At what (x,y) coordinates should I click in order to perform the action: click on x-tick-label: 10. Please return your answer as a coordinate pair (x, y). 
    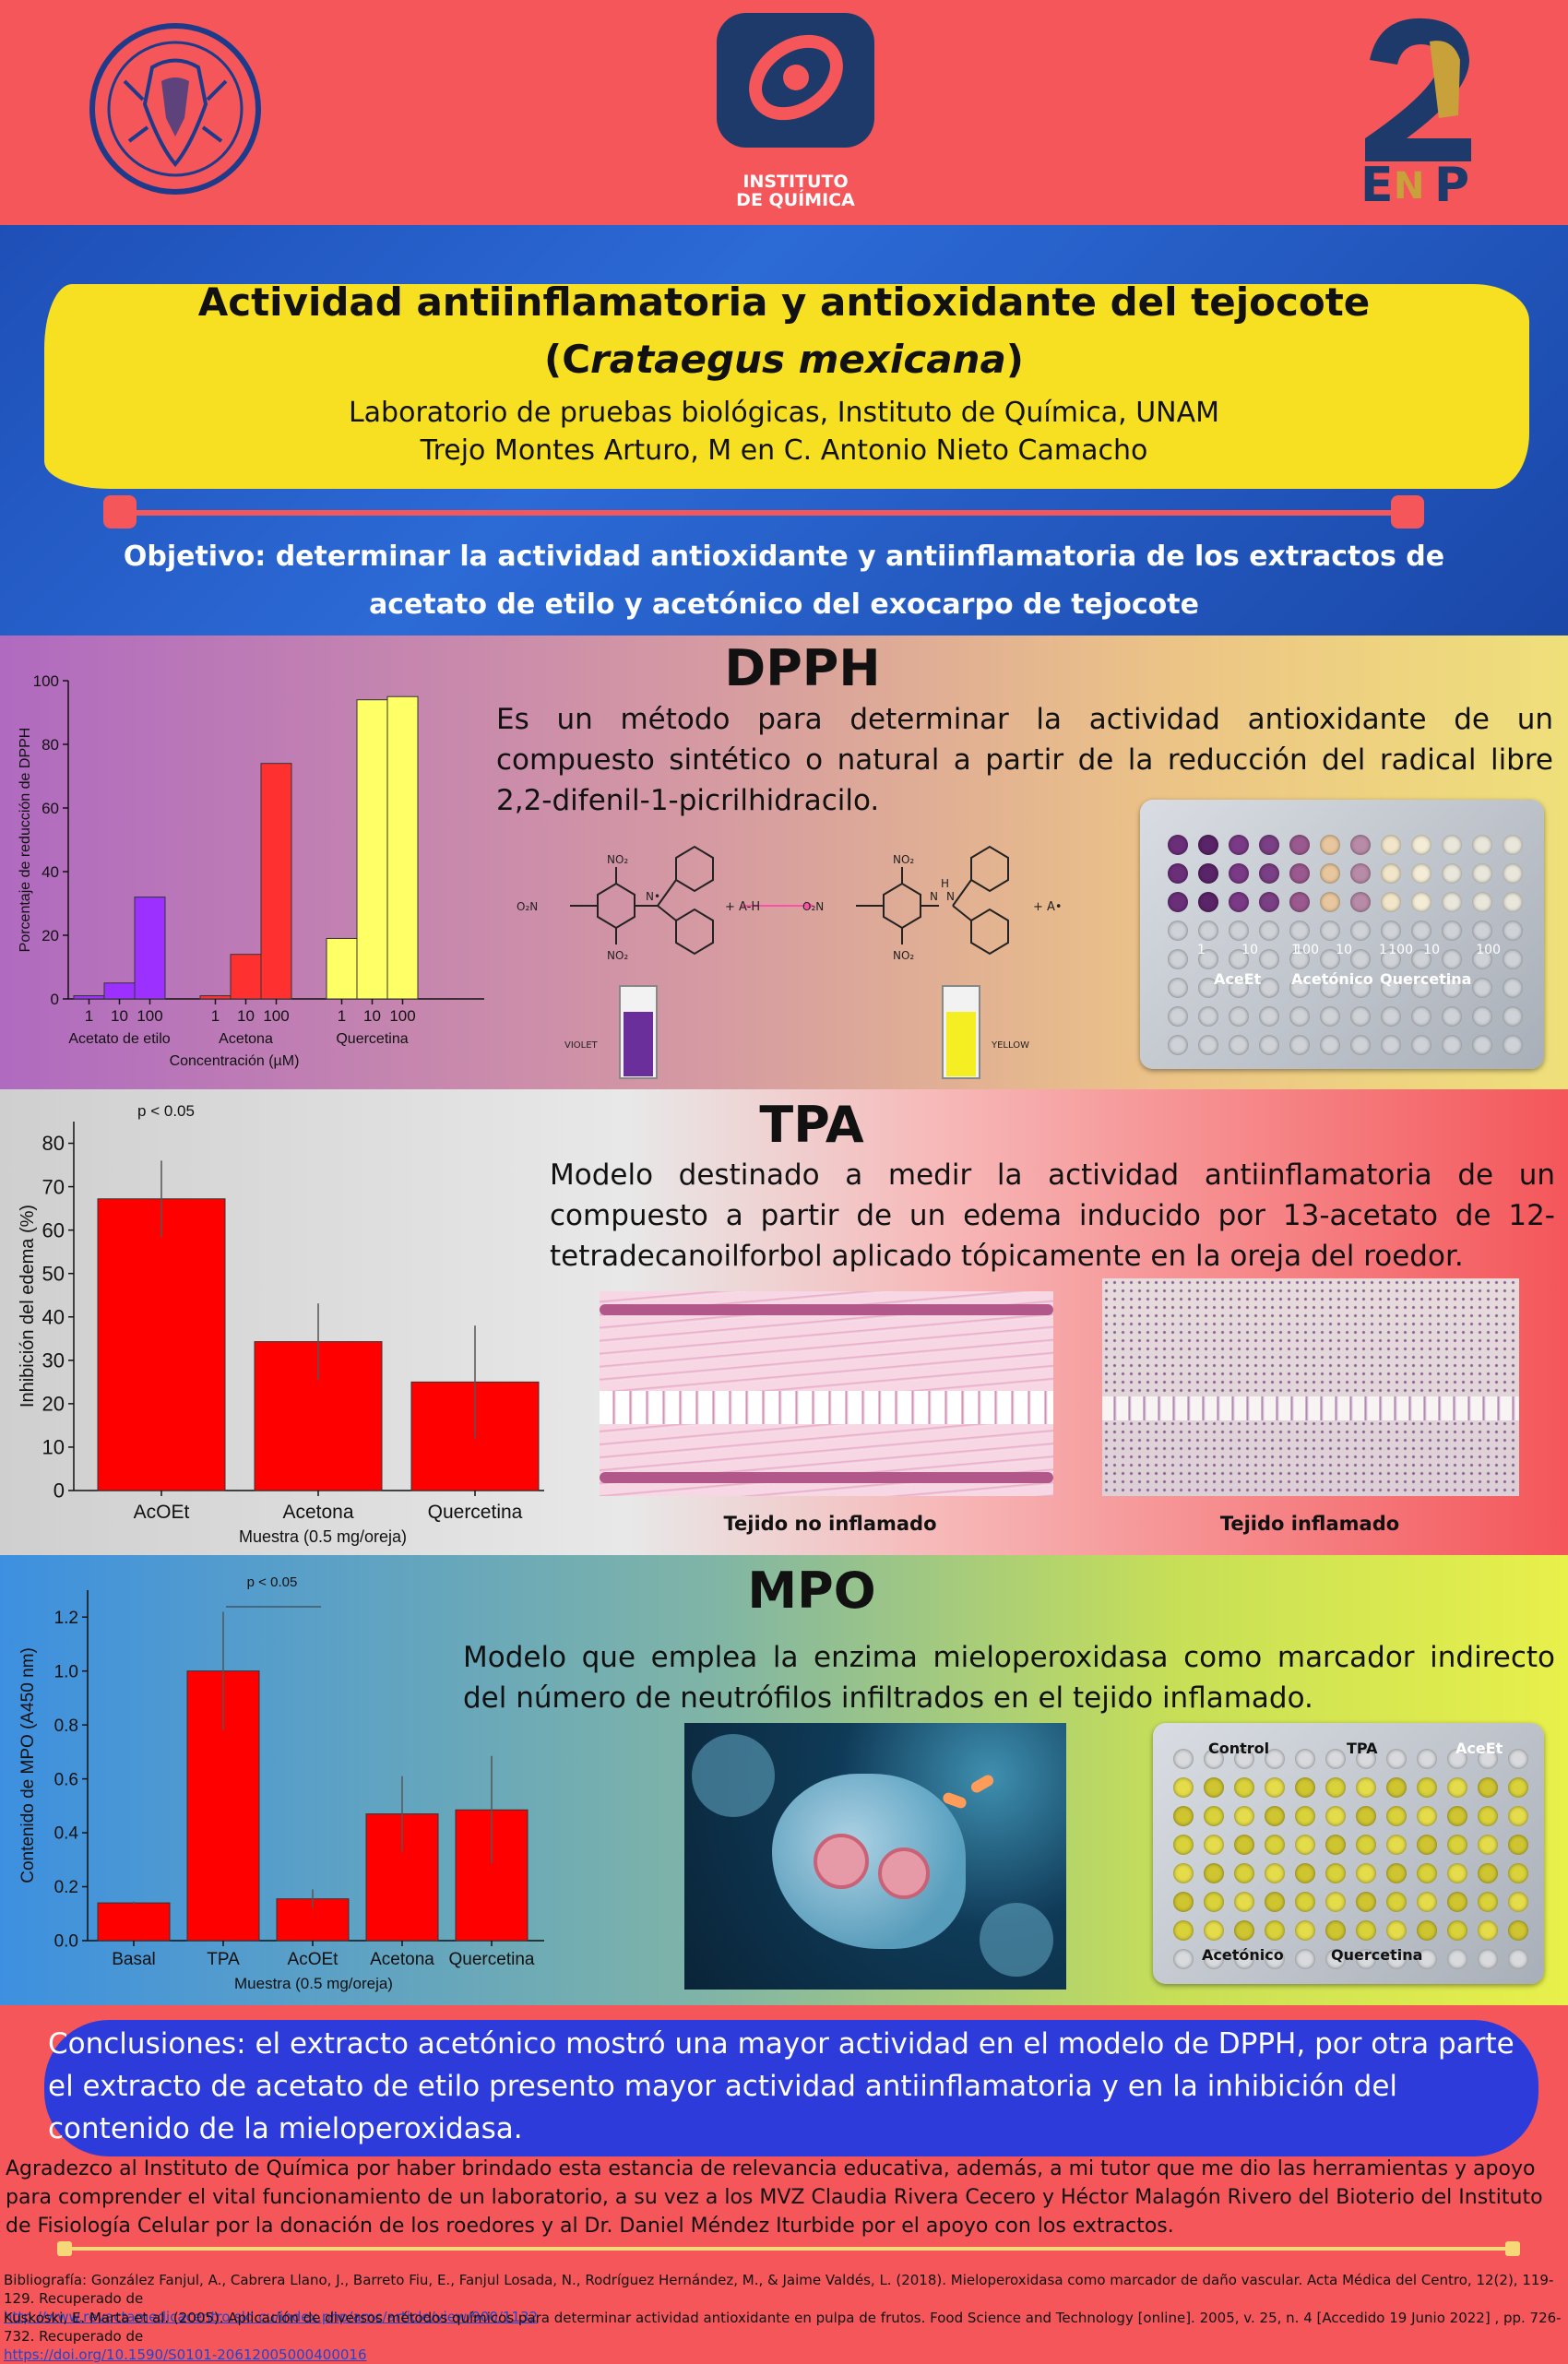
    Looking at the image, I should click on (372, 1016).